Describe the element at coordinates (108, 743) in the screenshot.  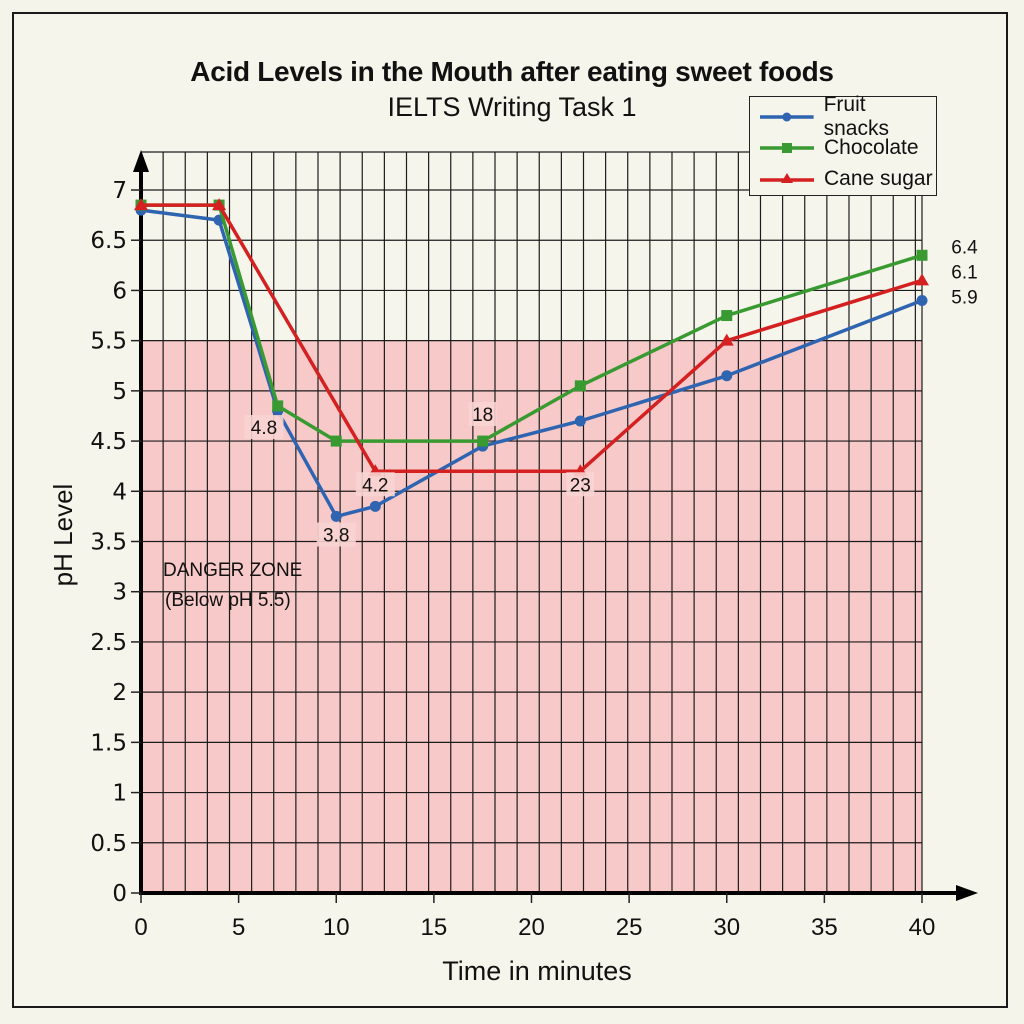
I see `y-tick-label: 1.5` at that location.